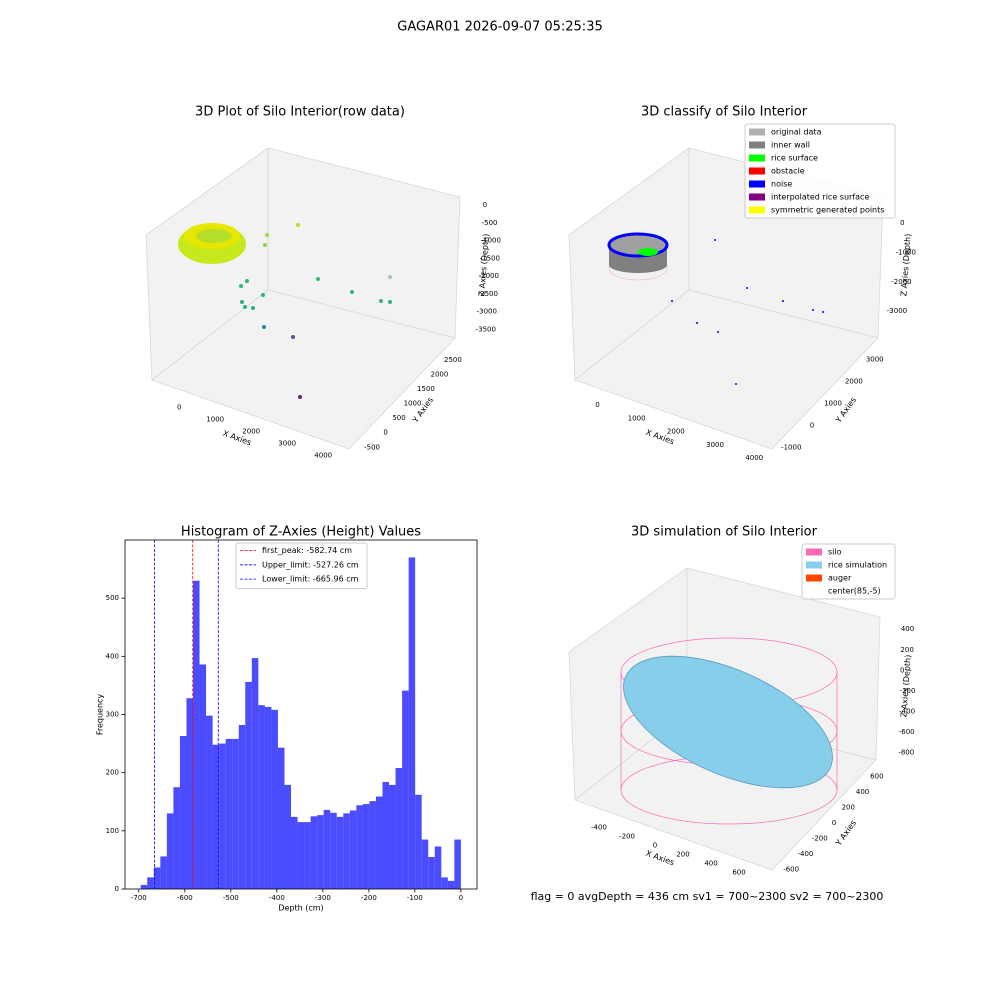 The image size is (1000, 1000). I want to click on legend-label: interpolated rice surface, so click(820, 197).